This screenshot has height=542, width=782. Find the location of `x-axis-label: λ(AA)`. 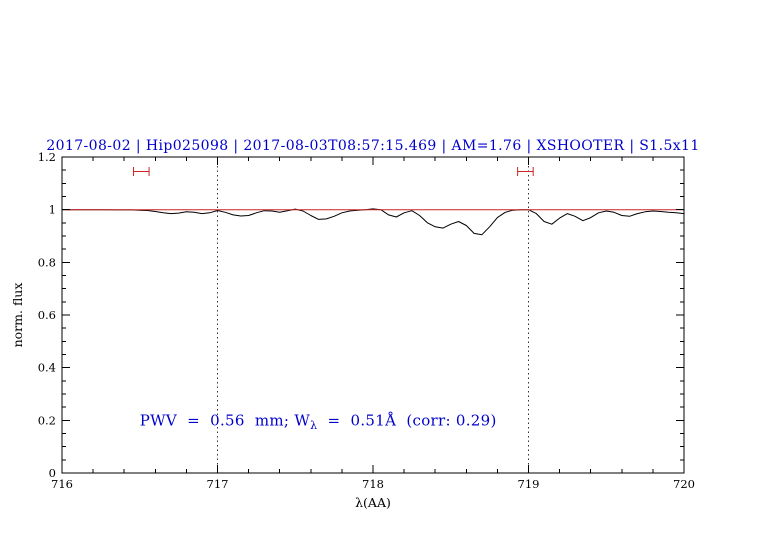

x-axis-label: λ(AA) is located at coordinates (373, 502).